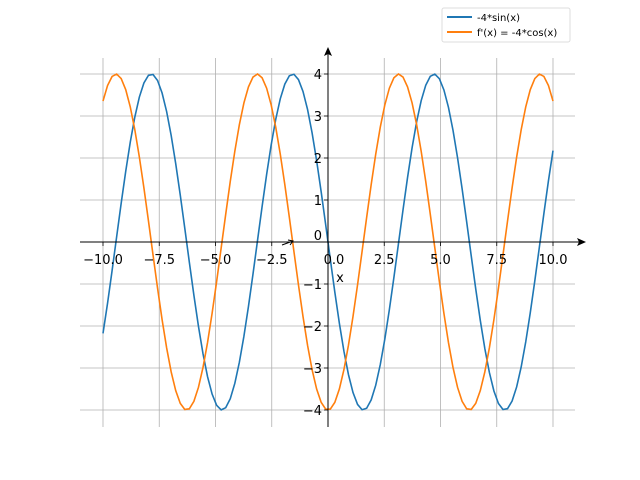  What do you see at coordinates (312, 327) in the screenshot?
I see `y-tick-label: −2` at bounding box center [312, 327].